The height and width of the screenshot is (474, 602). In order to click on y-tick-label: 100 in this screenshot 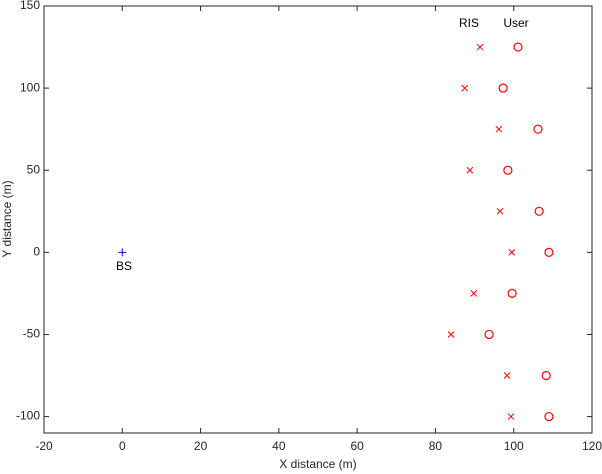, I will do `click(30, 87)`.